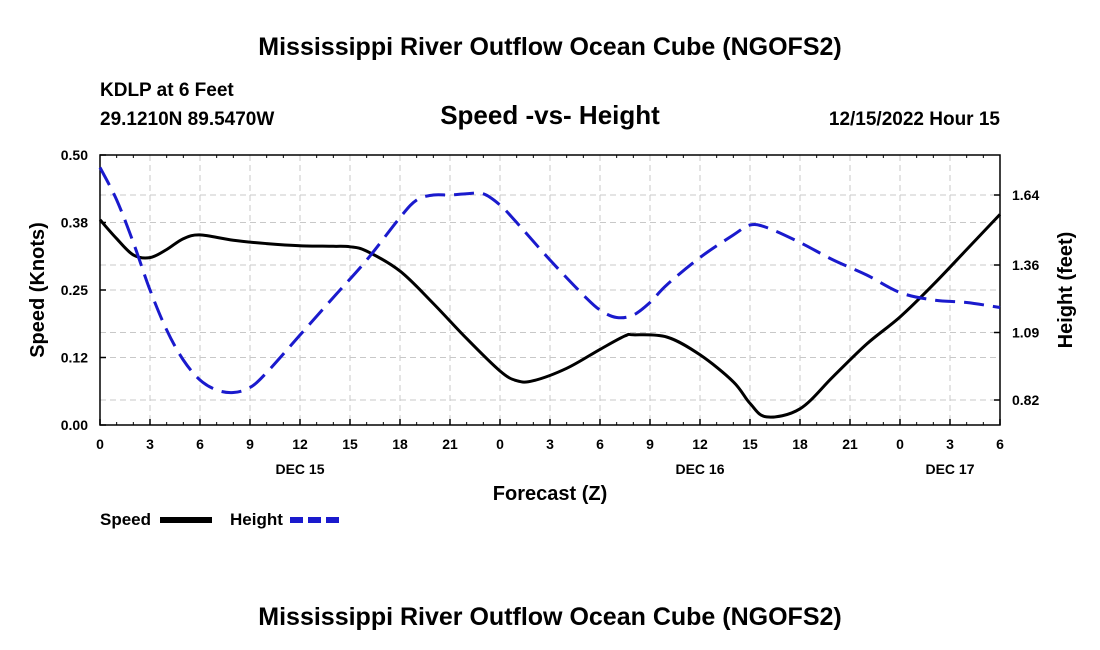  Describe the element at coordinates (74, 290) in the screenshot. I see `y-tick-label: 0.25` at that location.